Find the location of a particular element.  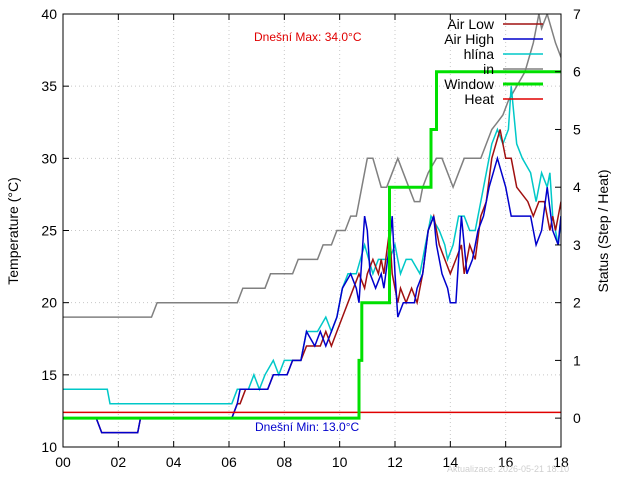

y-tick-label: 35 is located at coordinates (49, 86).